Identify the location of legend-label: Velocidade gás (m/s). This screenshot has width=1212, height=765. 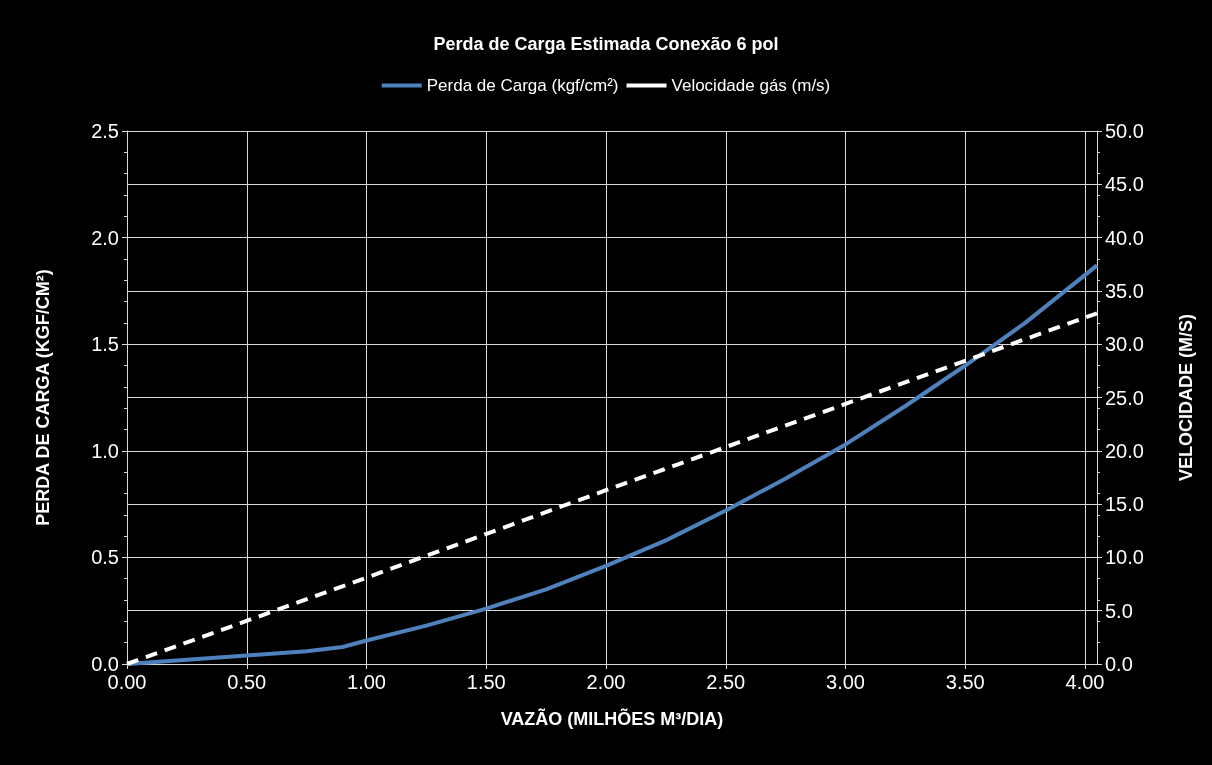
(751, 85).